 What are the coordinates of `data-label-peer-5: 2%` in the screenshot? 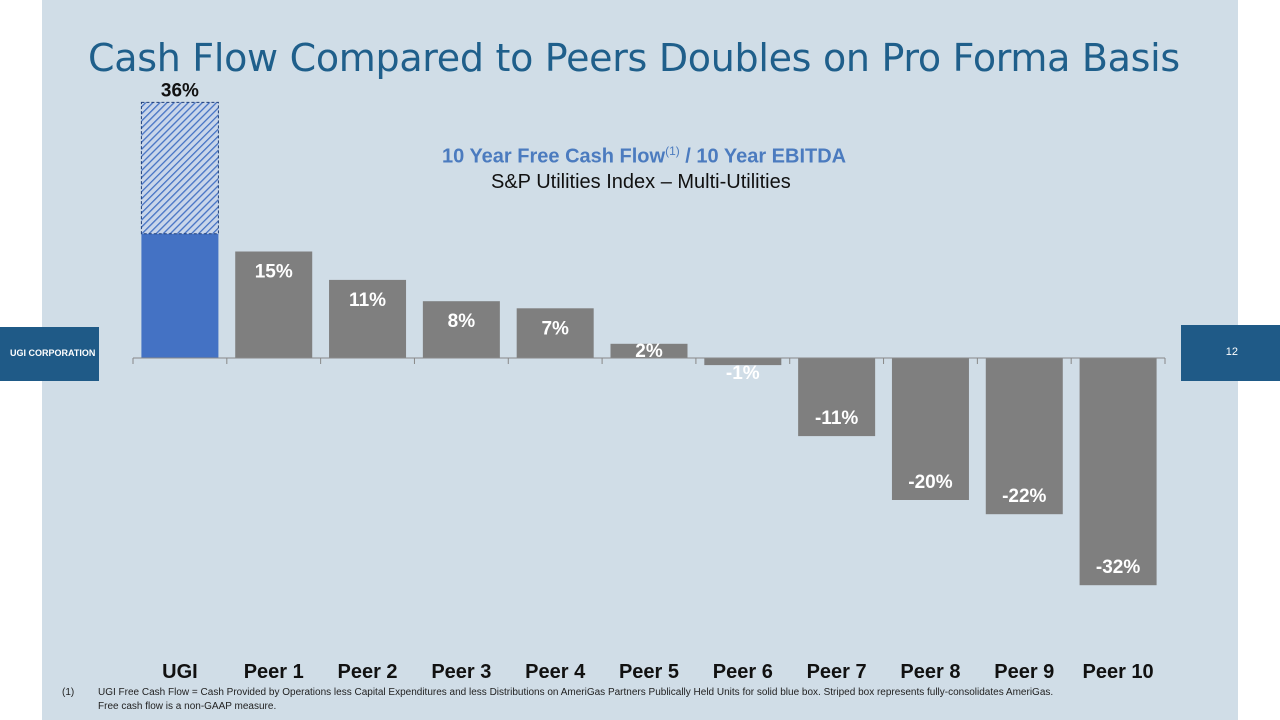 It's located at (649, 351).